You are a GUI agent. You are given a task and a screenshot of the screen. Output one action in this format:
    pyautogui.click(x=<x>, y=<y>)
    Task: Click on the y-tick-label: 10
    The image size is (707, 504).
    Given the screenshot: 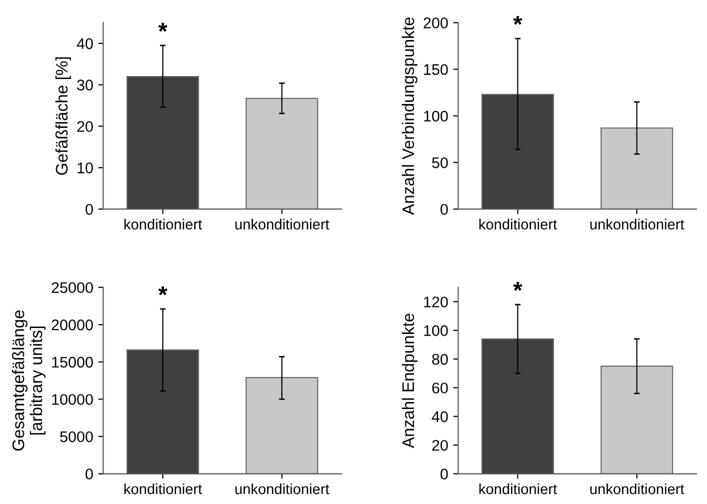 What is the action you would take?
    pyautogui.click(x=85, y=168)
    